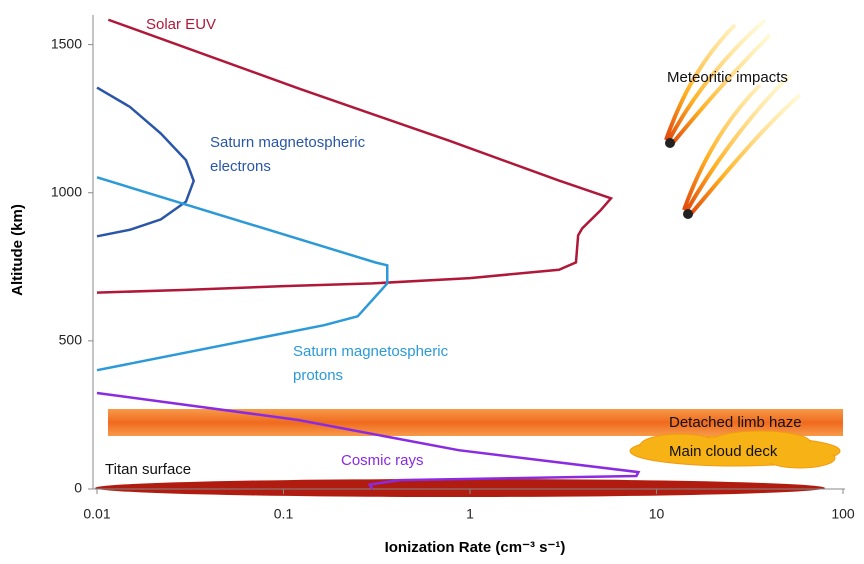  Describe the element at coordinates (78, 488) in the screenshot. I see `y-tick-label: 0` at that location.